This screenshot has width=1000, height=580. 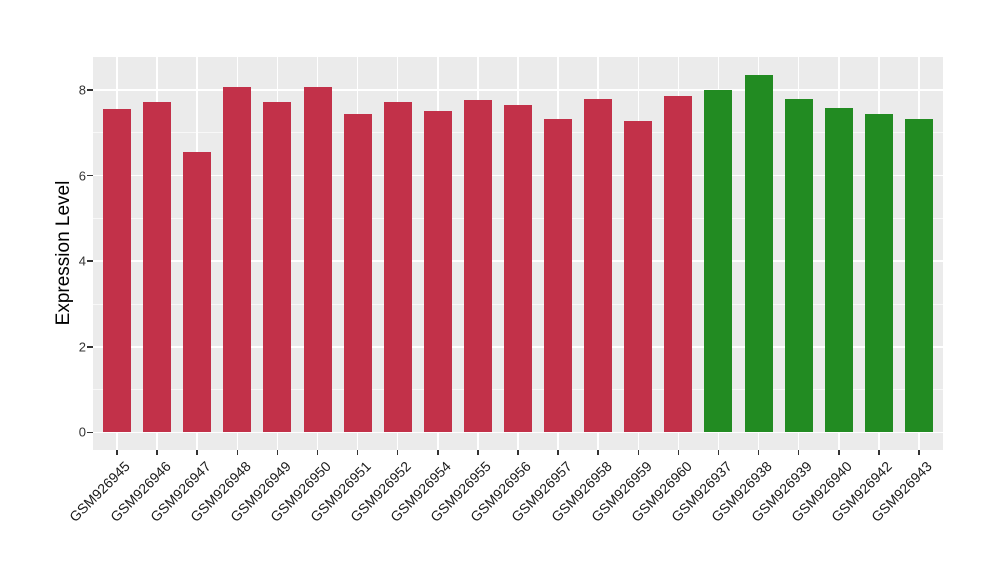 I want to click on y-tick-label: 6, so click(x=82, y=176).